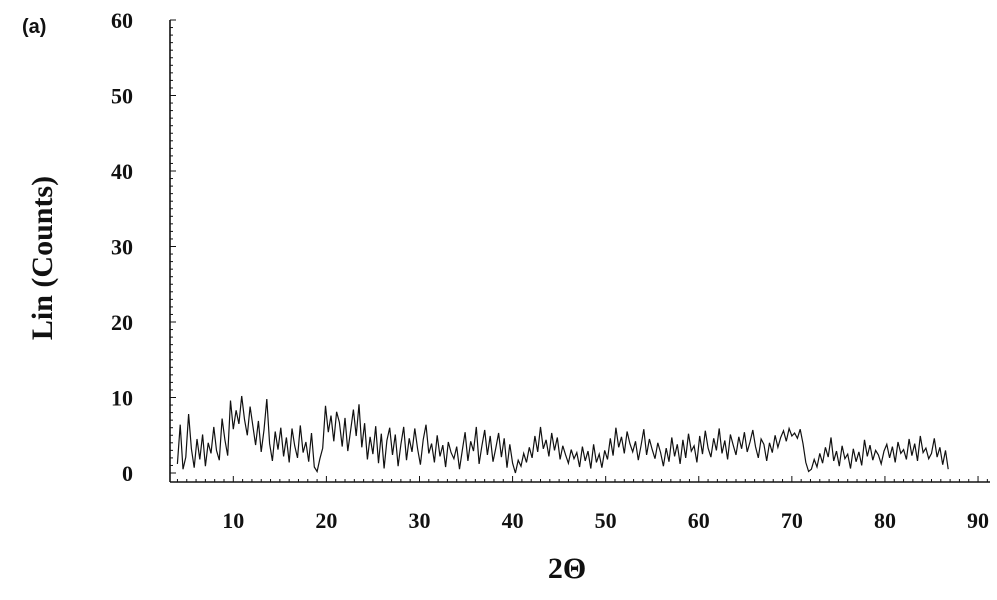 This screenshot has height=600, width=997. Describe the element at coordinates (885, 520) in the screenshot. I see `x-tick-label: 80` at that location.